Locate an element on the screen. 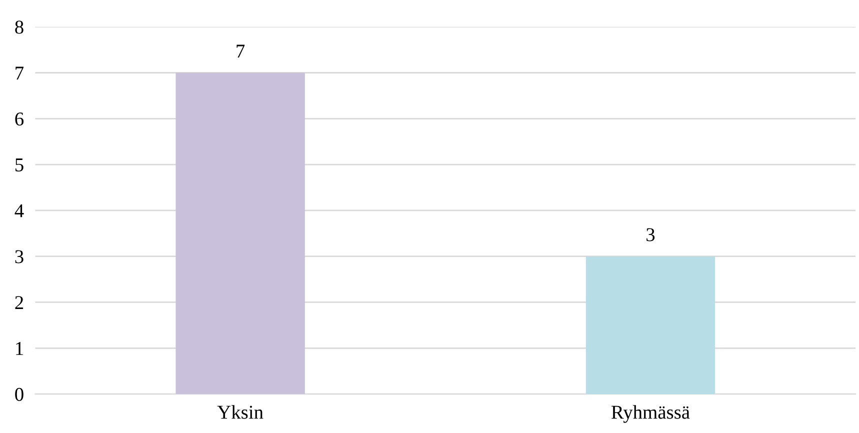 The width and height of the screenshot is (859, 433). y-tick-label: 2 is located at coordinates (19, 302).